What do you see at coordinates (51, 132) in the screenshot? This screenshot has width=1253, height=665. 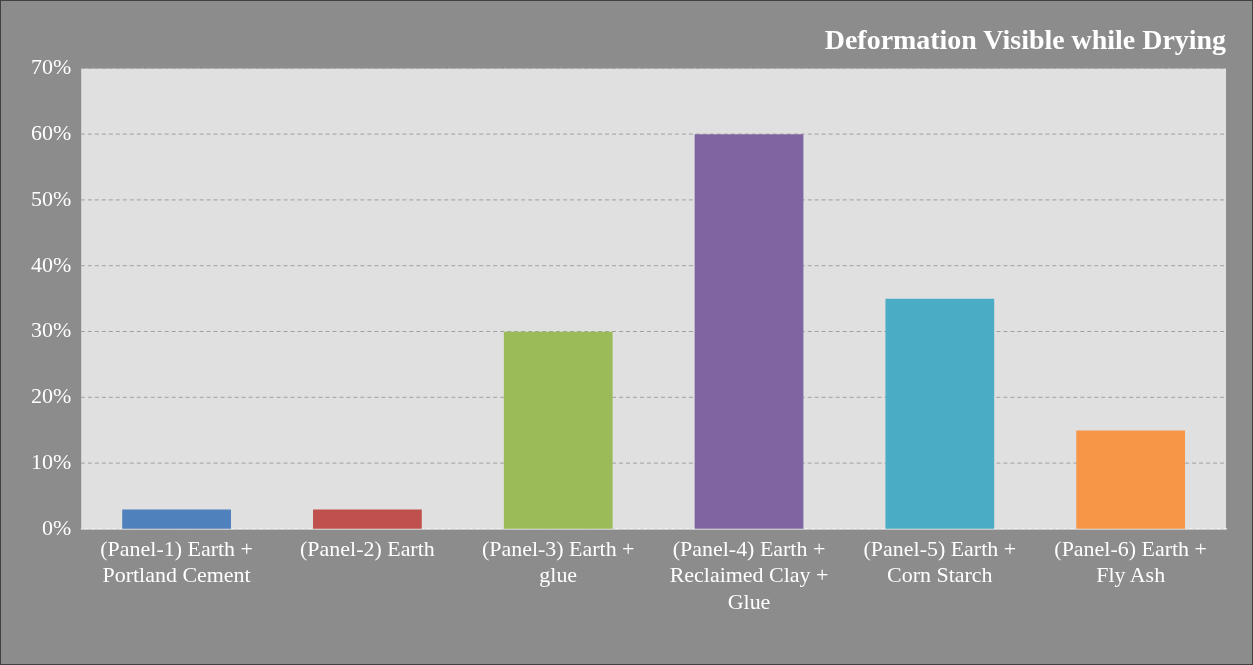 I see `y-tick-label: 60%` at bounding box center [51, 132].